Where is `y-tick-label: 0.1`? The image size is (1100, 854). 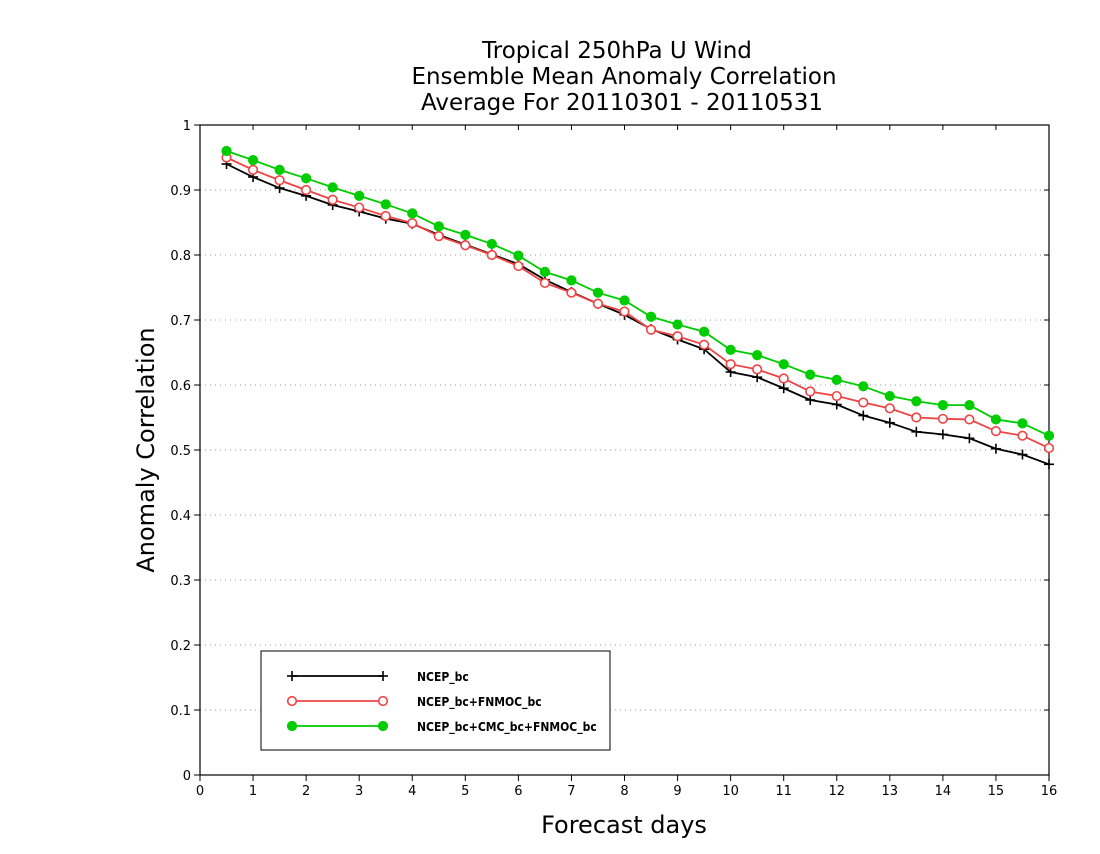 y-tick-label: 0.1 is located at coordinates (180, 711).